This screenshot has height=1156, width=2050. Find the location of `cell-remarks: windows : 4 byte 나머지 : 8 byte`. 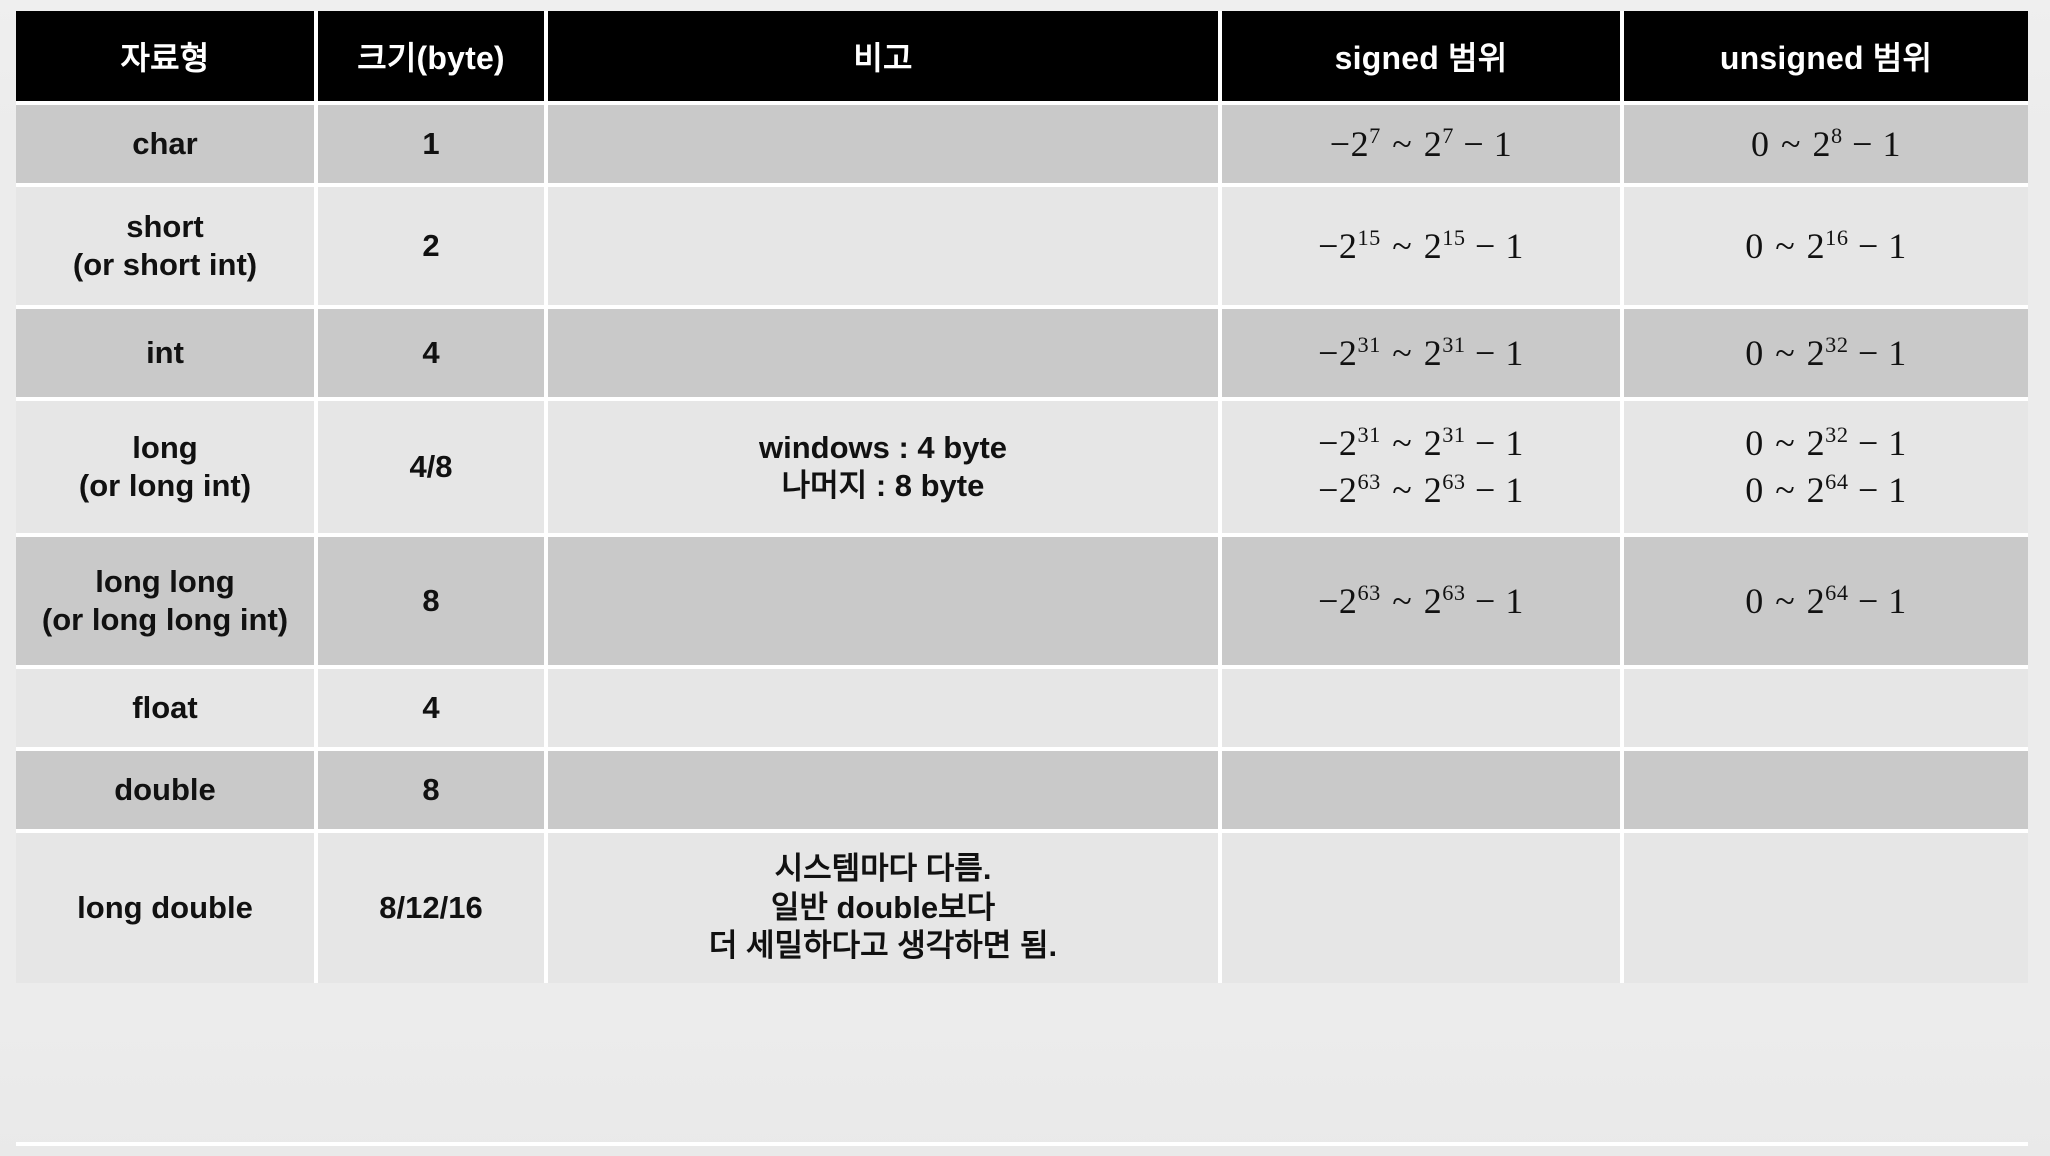

cell-remarks: windows : 4 byte 나머지 : 8 byte is located at coordinates (885, 469).